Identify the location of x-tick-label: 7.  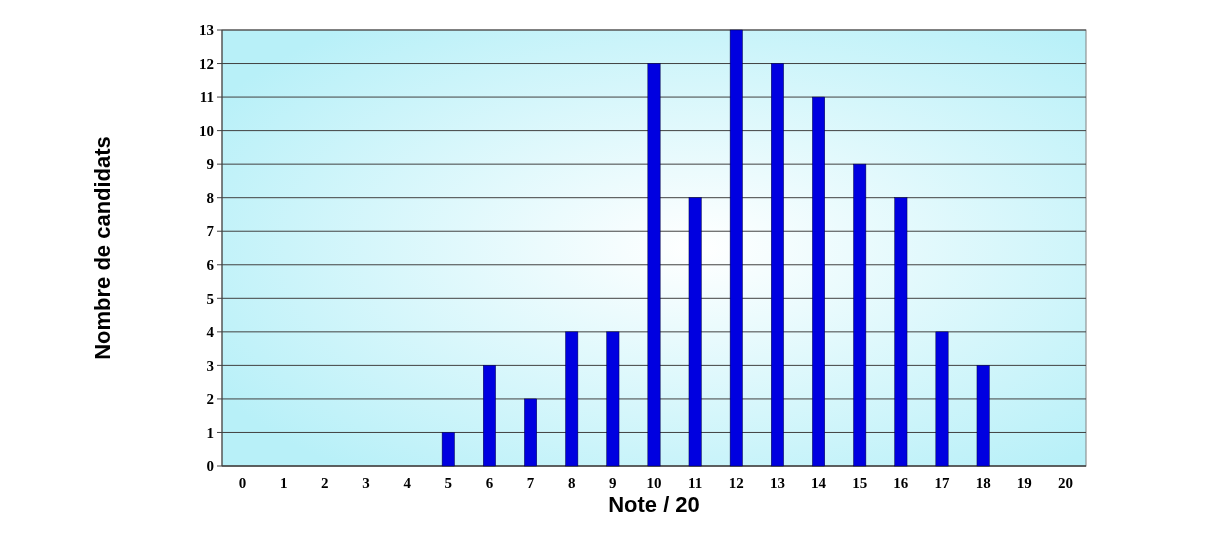
(530, 483).